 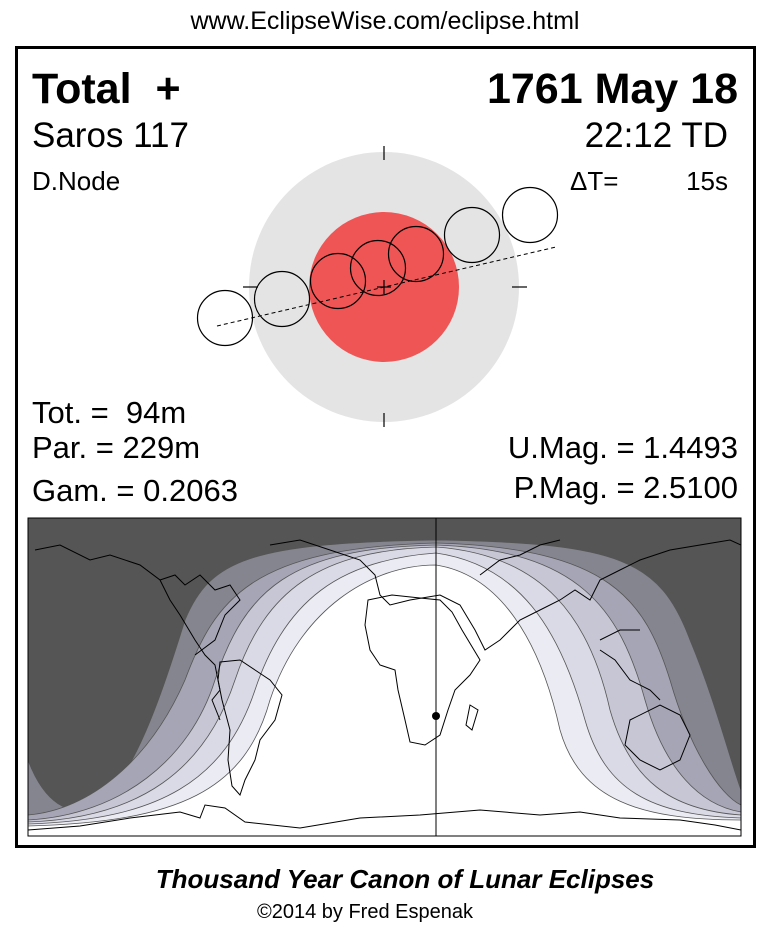 What do you see at coordinates (594, 181) in the screenshot?
I see `delta-t-label: ΔT=` at bounding box center [594, 181].